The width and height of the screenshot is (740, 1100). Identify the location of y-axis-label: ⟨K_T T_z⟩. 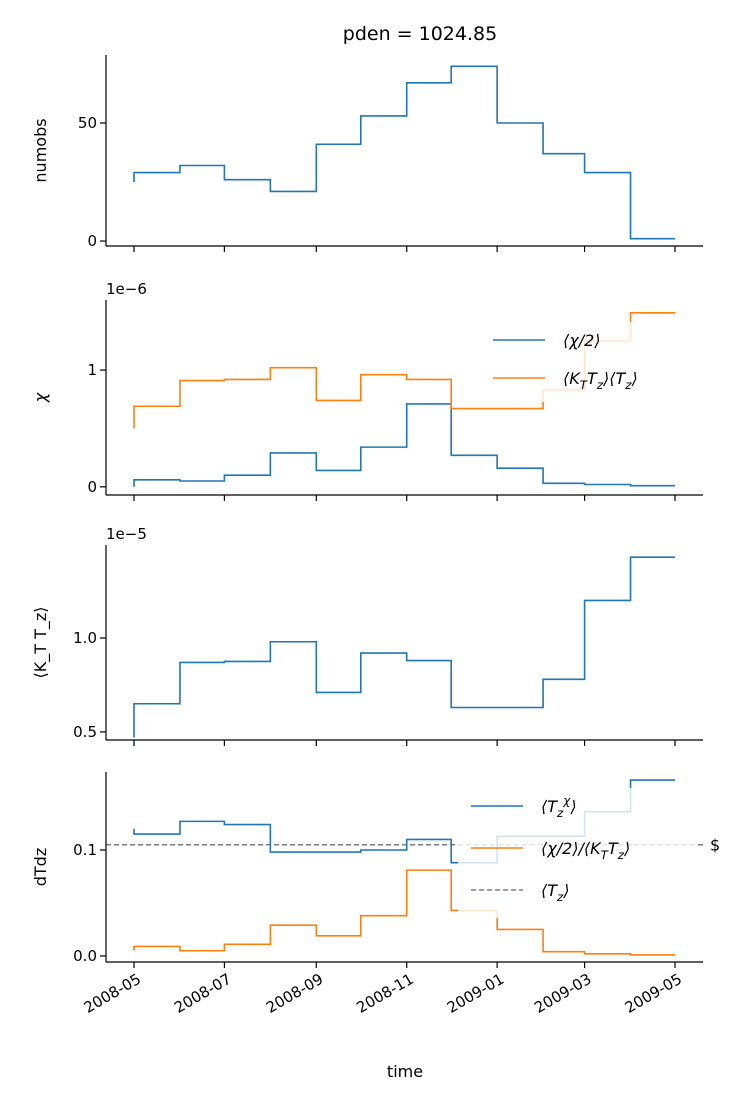
(41, 642).